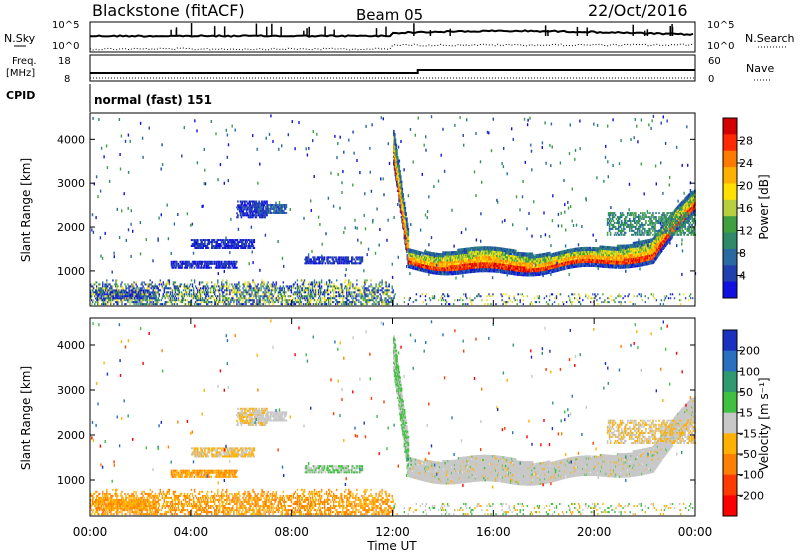 The image size is (800, 554). Describe the element at coordinates (737, 208) in the screenshot. I see `power-colorbar: 28 24 20 16 12 8 4` at that location.